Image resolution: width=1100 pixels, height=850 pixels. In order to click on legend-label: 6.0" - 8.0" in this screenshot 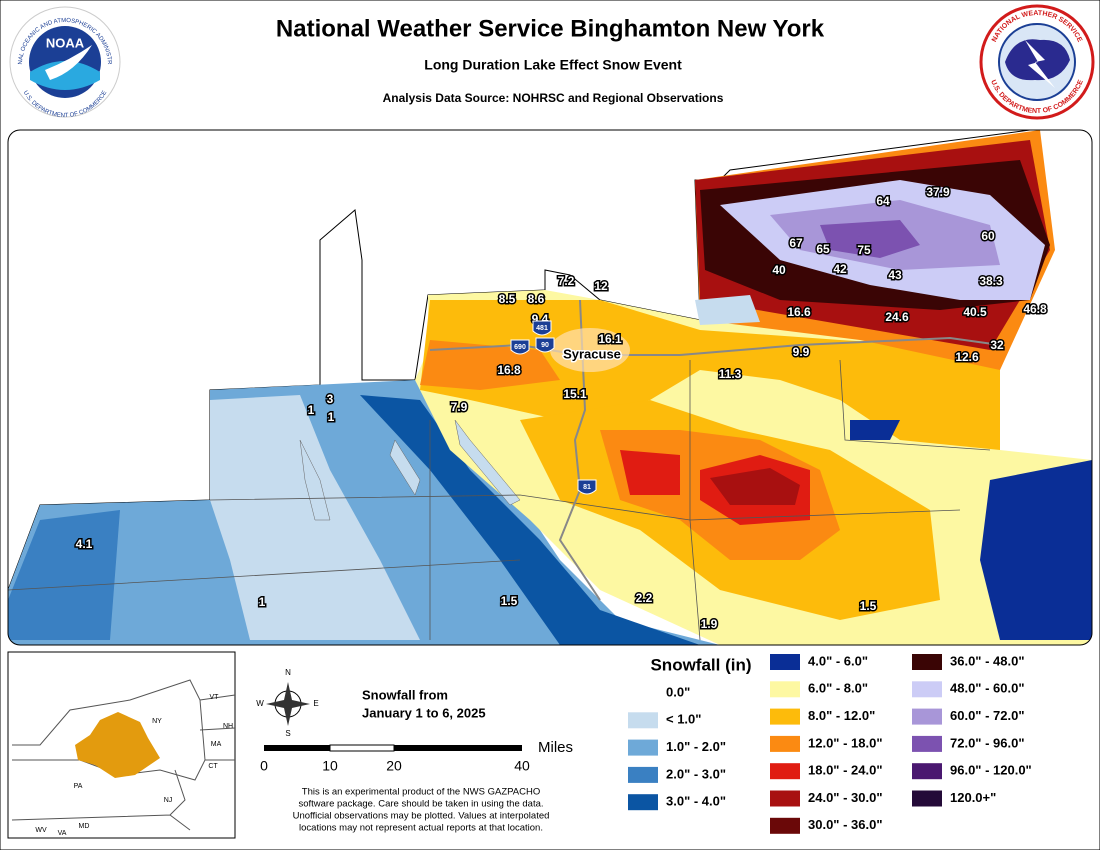, I will do `click(838, 688)`.